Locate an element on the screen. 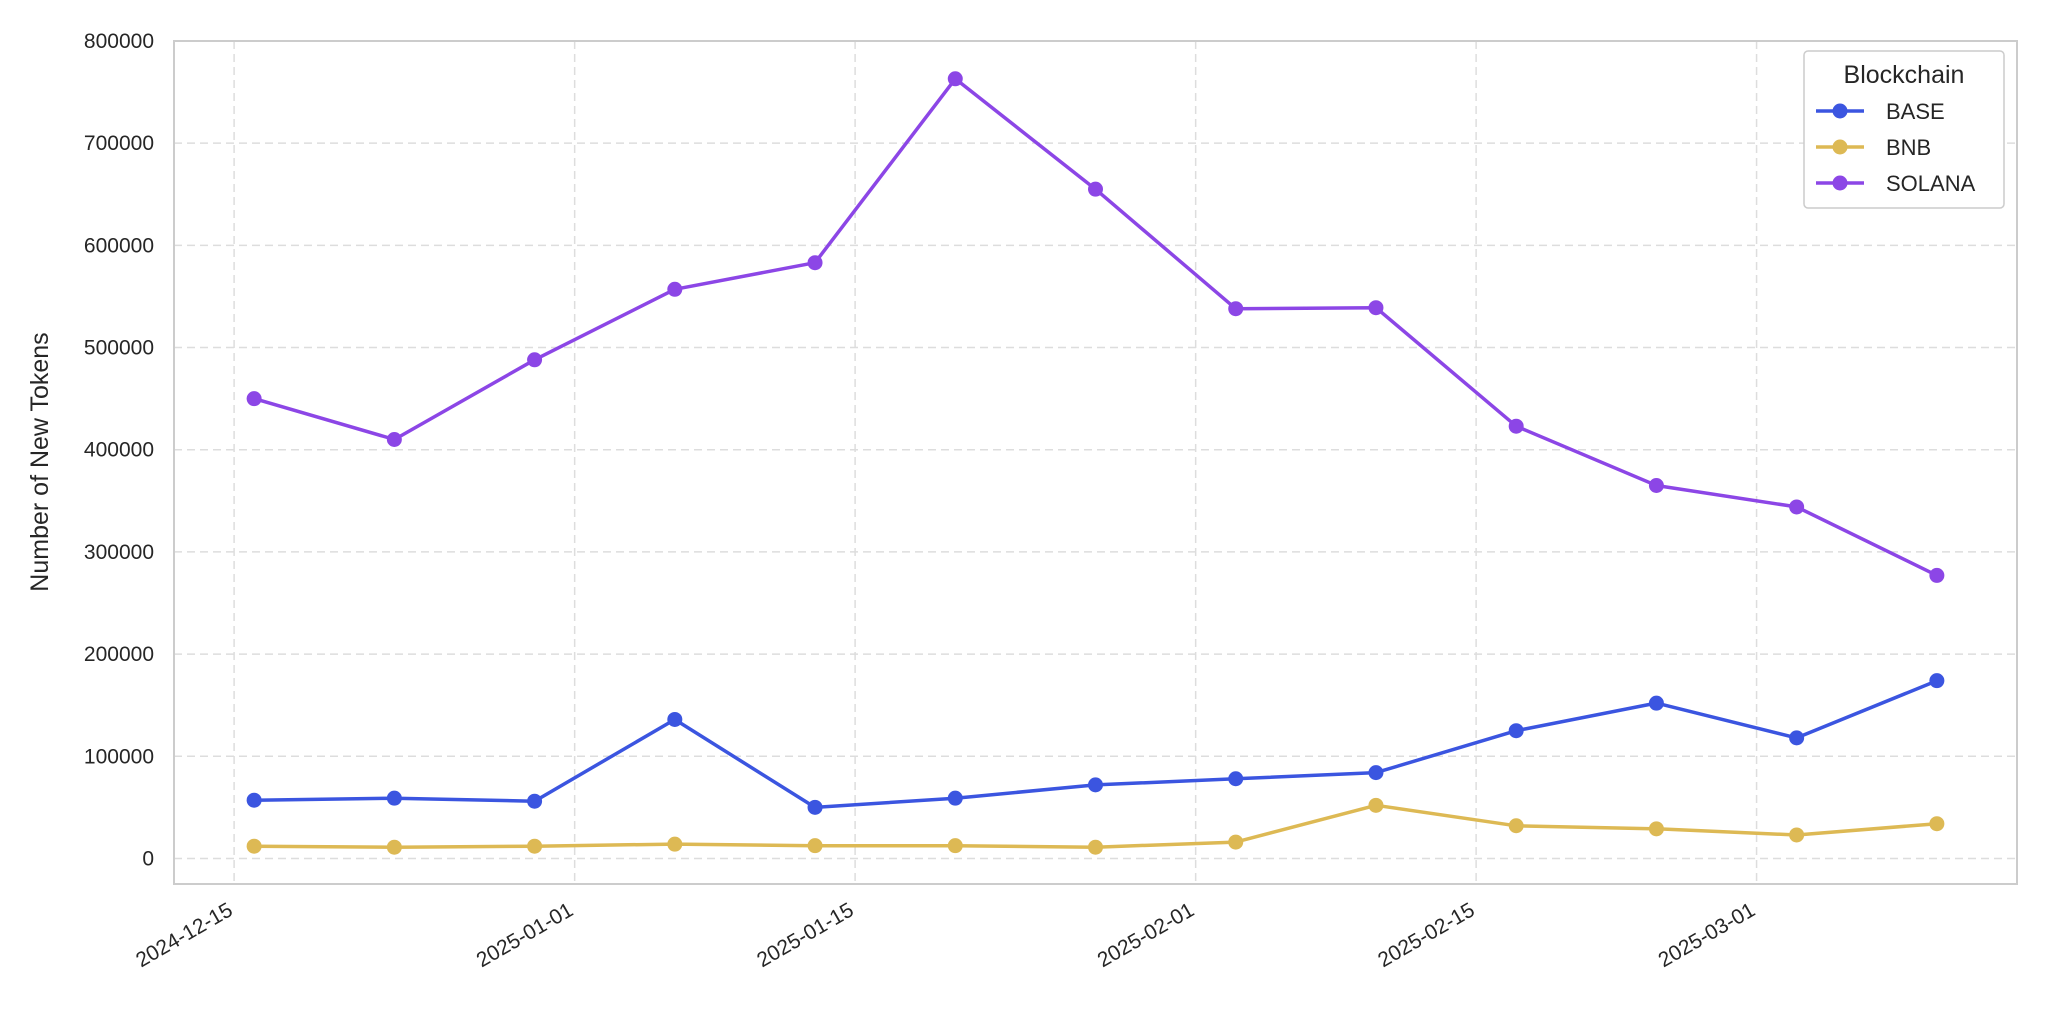 This screenshot has height=1024, width=2045. legend-box is located at coordinates (1904, 129).